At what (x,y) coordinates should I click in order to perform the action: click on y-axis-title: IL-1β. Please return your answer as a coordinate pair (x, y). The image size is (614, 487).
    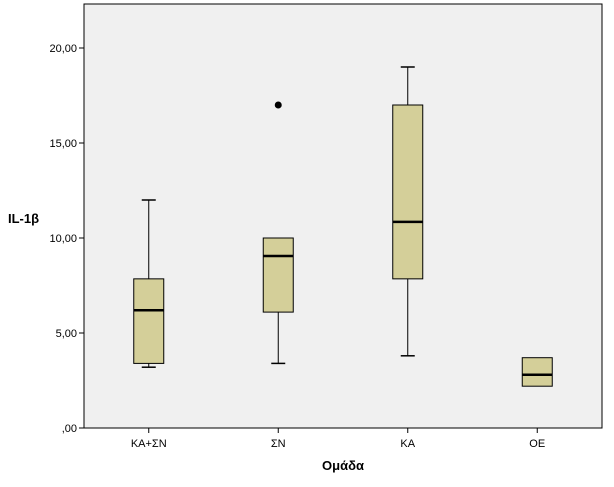
    Looking at the image, I should click on (23, 218).